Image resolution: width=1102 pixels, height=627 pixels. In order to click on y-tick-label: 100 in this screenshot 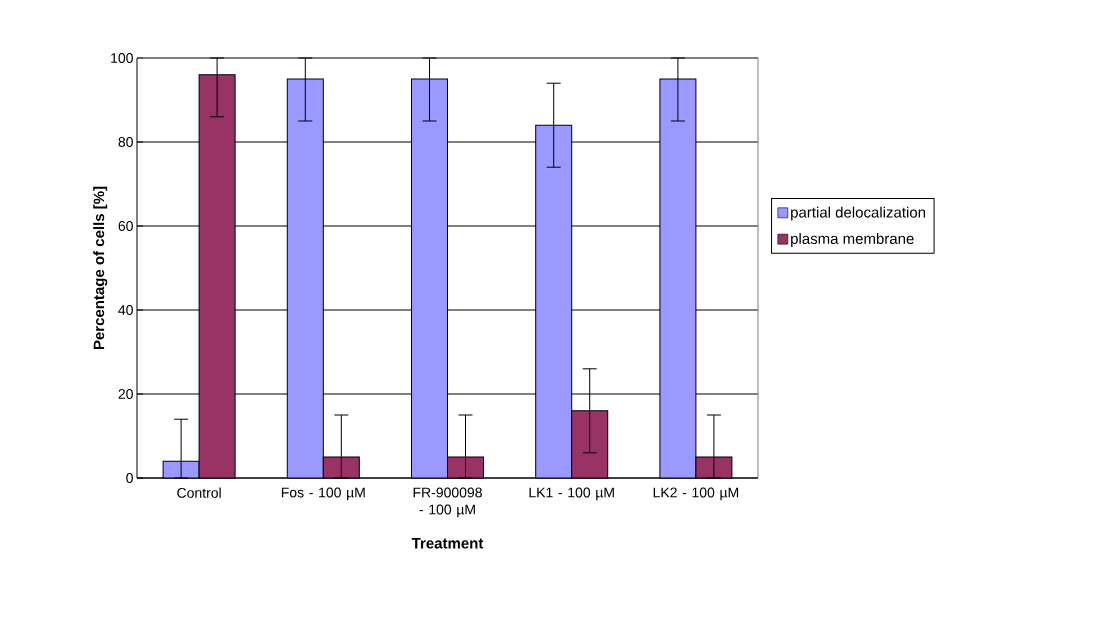, I will do `click(122, 58)`.